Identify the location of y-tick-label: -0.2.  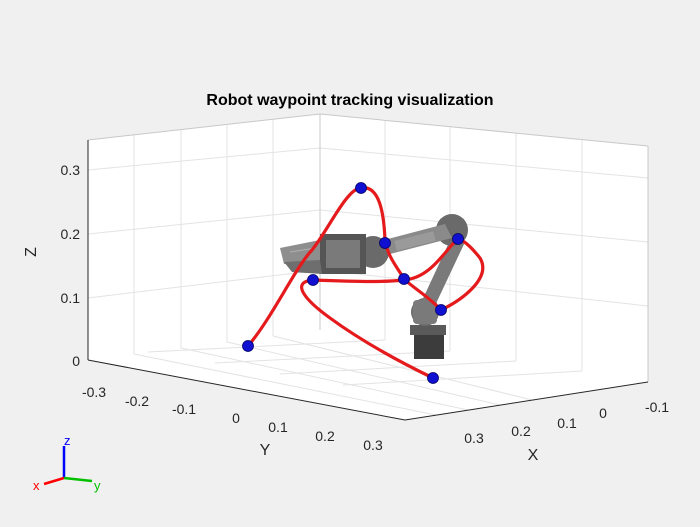
(137, 401).